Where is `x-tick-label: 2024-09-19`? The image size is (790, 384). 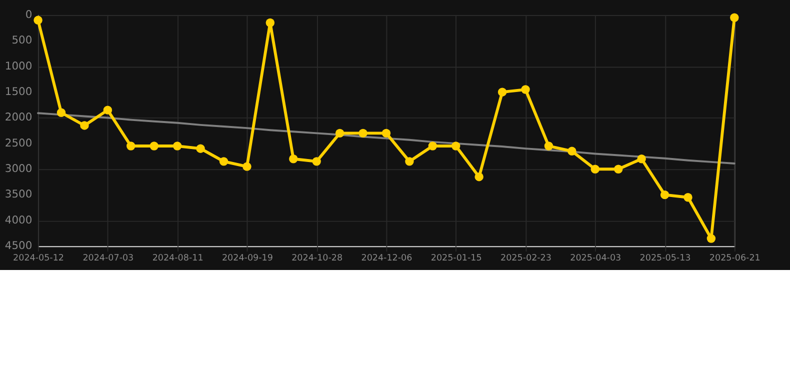
x-tick-label: 2024-09-19 is located at coordinates (247, 258).